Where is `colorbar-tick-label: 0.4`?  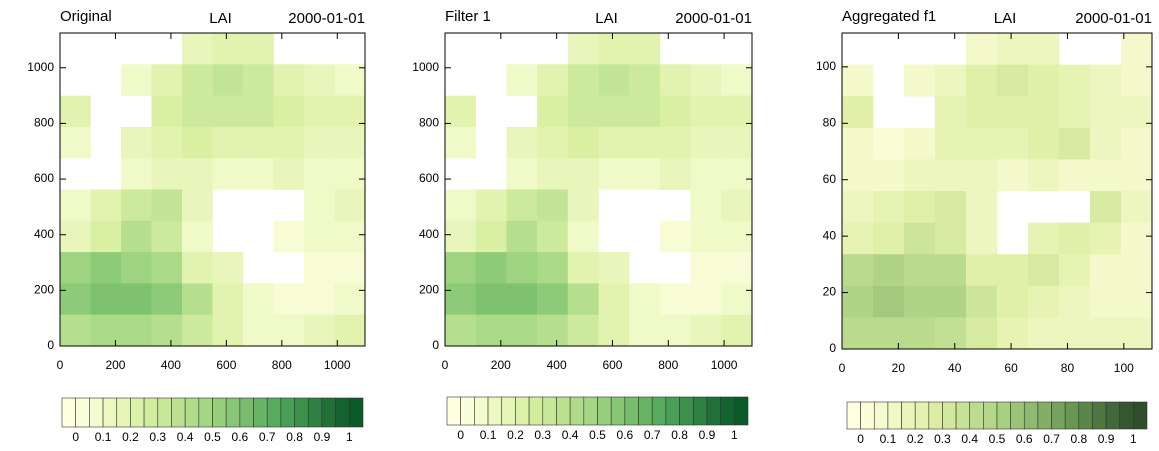
colorbar-tick-label: 0.4 is located at coordinates (570, 435).